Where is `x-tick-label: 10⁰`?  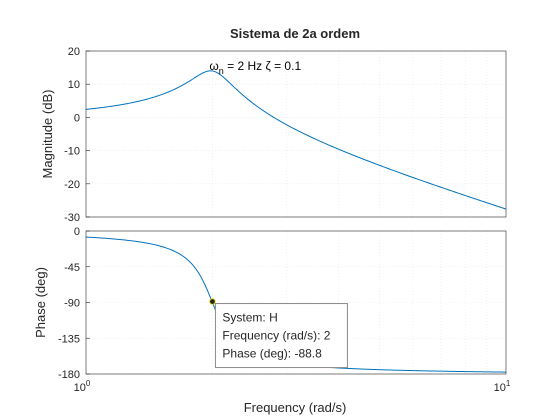 x-tick-label: 10⁰ is located at coordinates (82, 386).